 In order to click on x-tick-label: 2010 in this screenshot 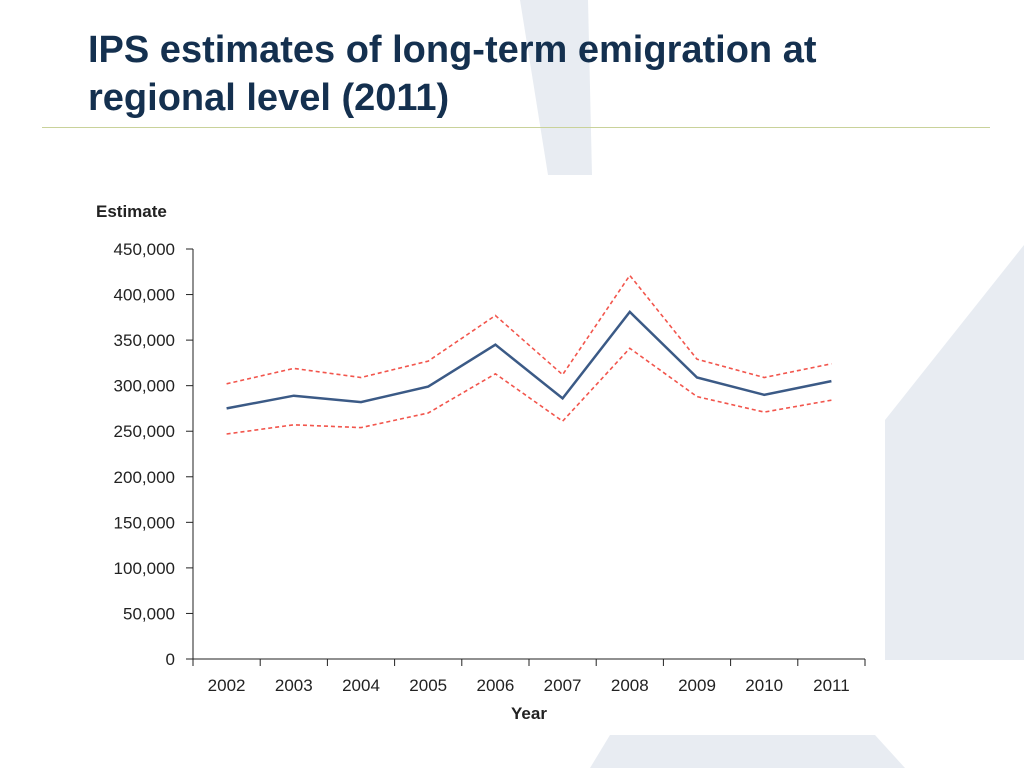, I will do `click(764, 685)`.